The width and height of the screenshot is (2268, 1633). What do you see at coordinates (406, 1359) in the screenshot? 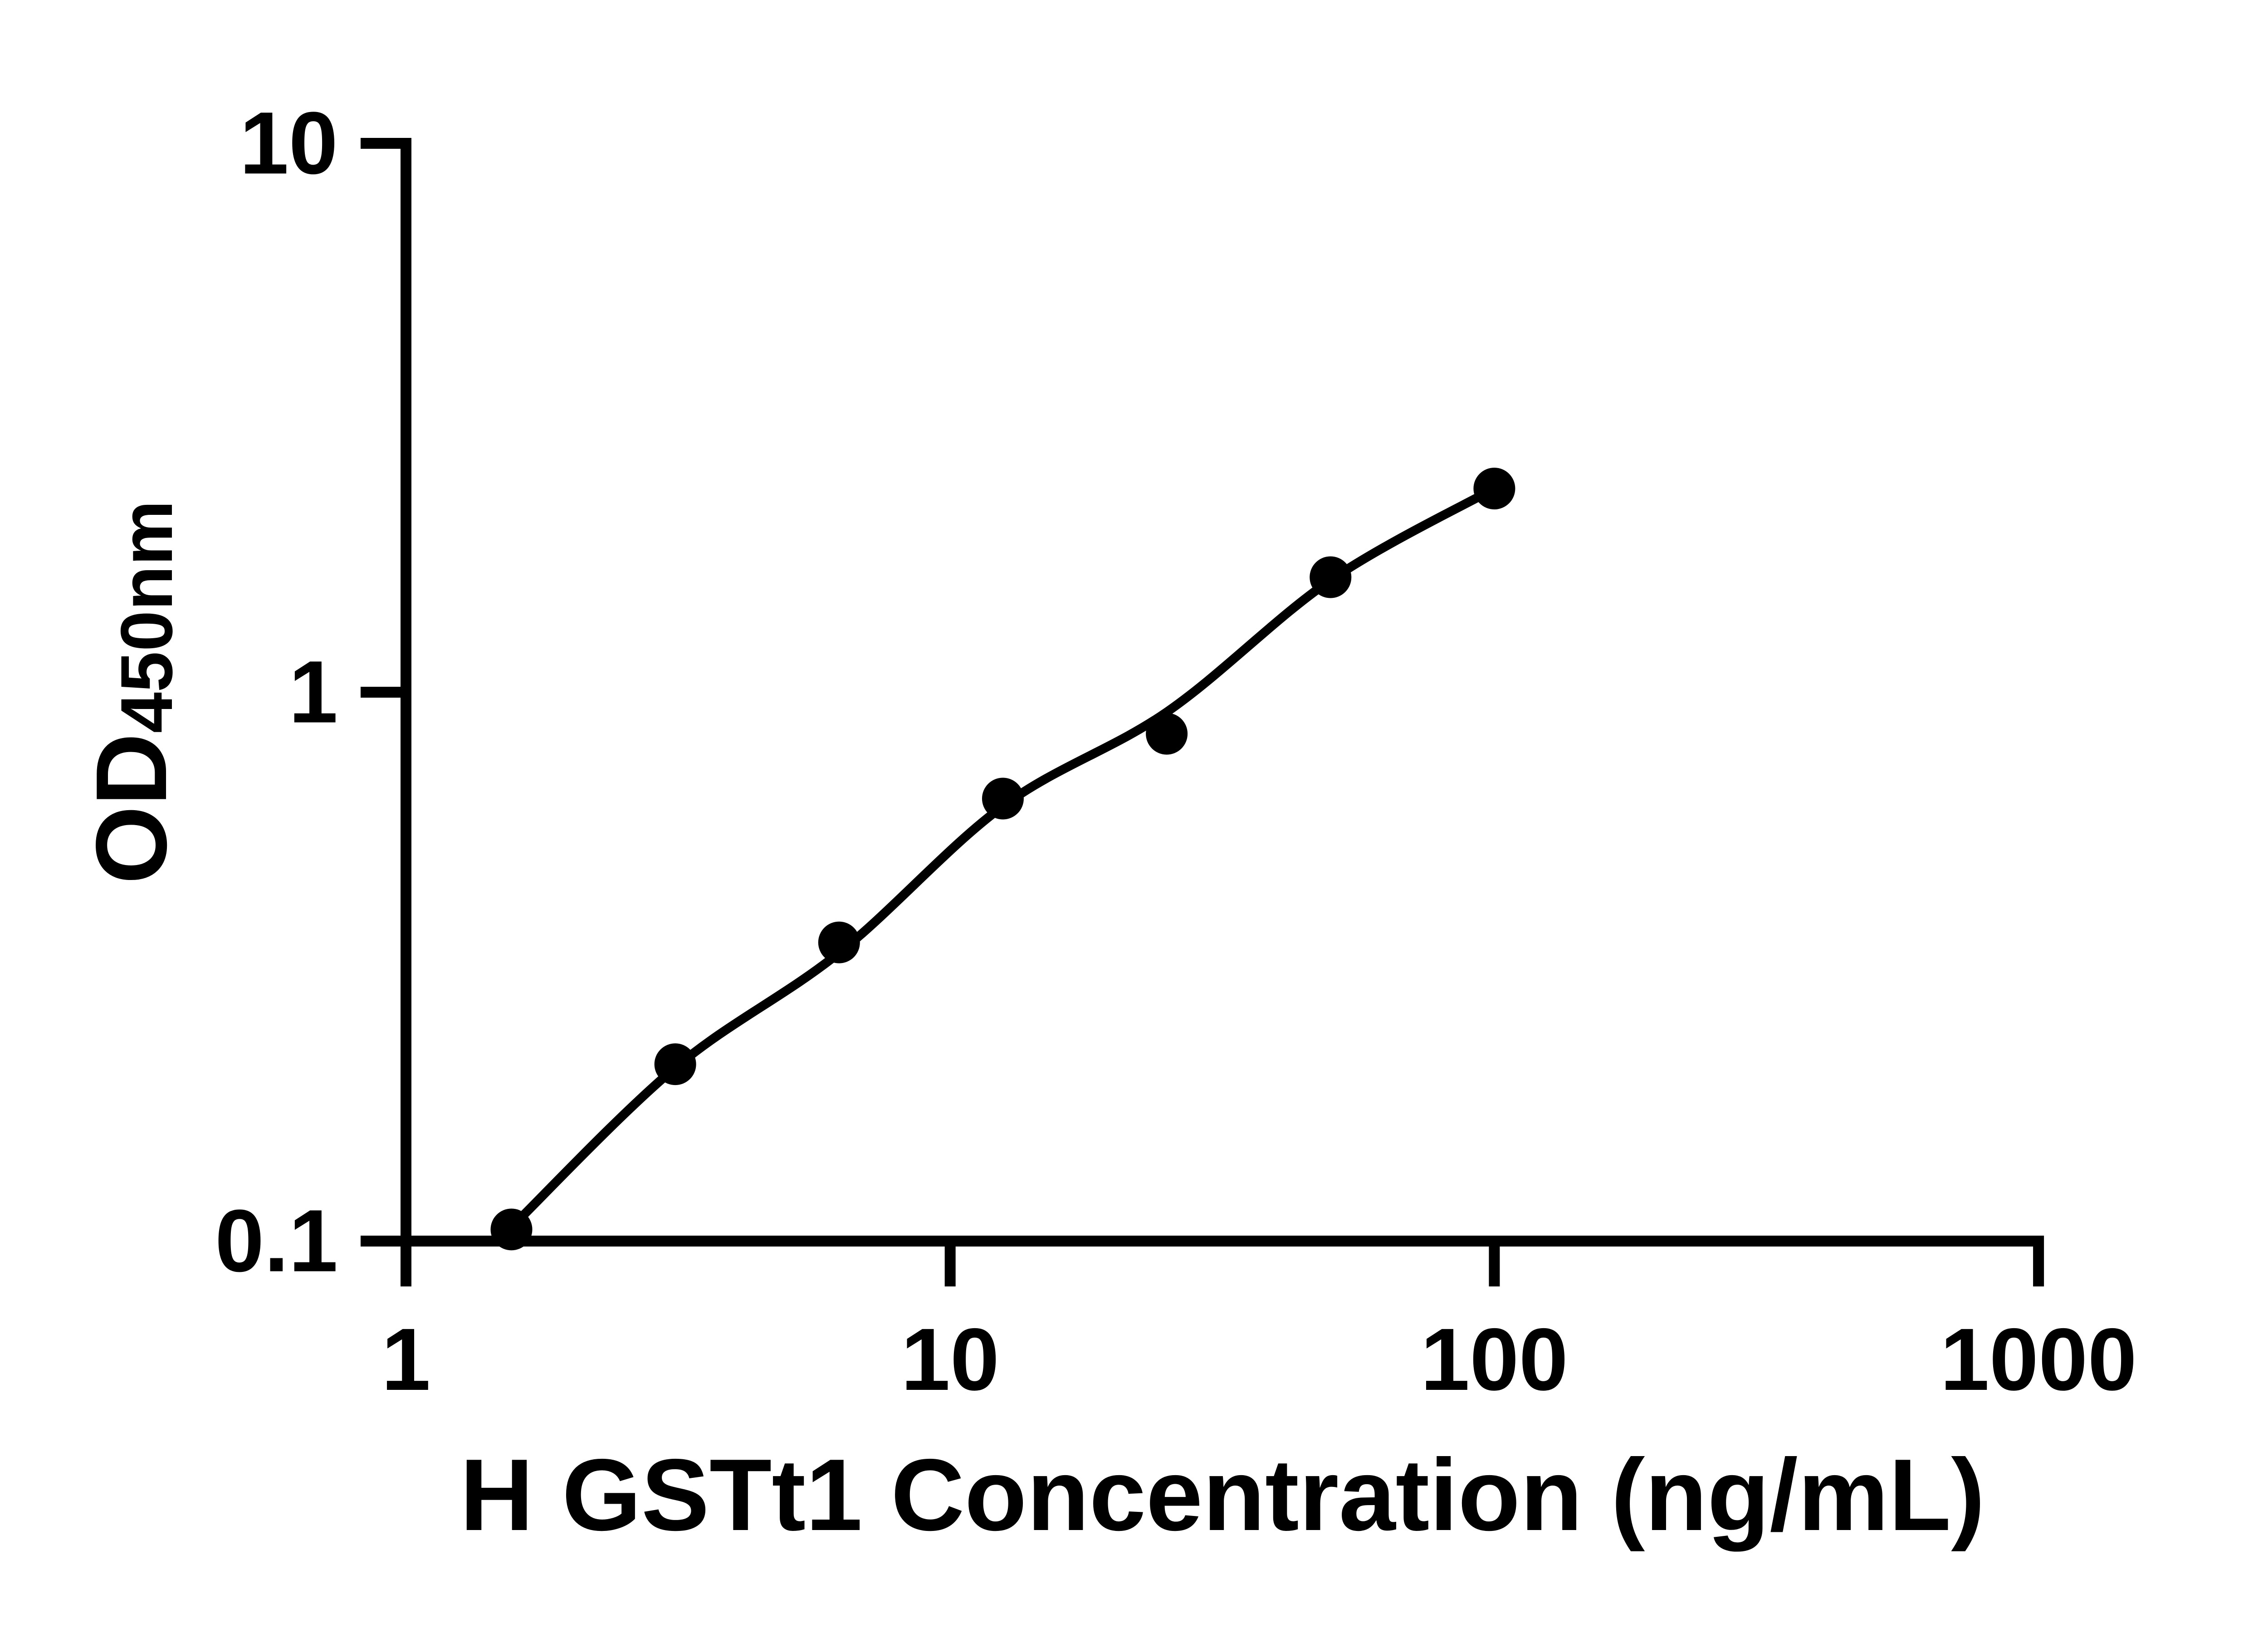
I see `x-tick-label-1: 1` at bounding box center [406, 1359].